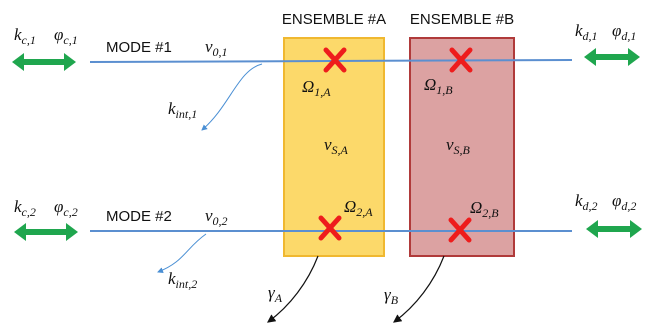 This screenshot has height=325, width=652. What do you see at coordinates (461, 60) in the screenshot?
I see `mode-1-ensemble-b-marker` at bounding box center [461, 60].